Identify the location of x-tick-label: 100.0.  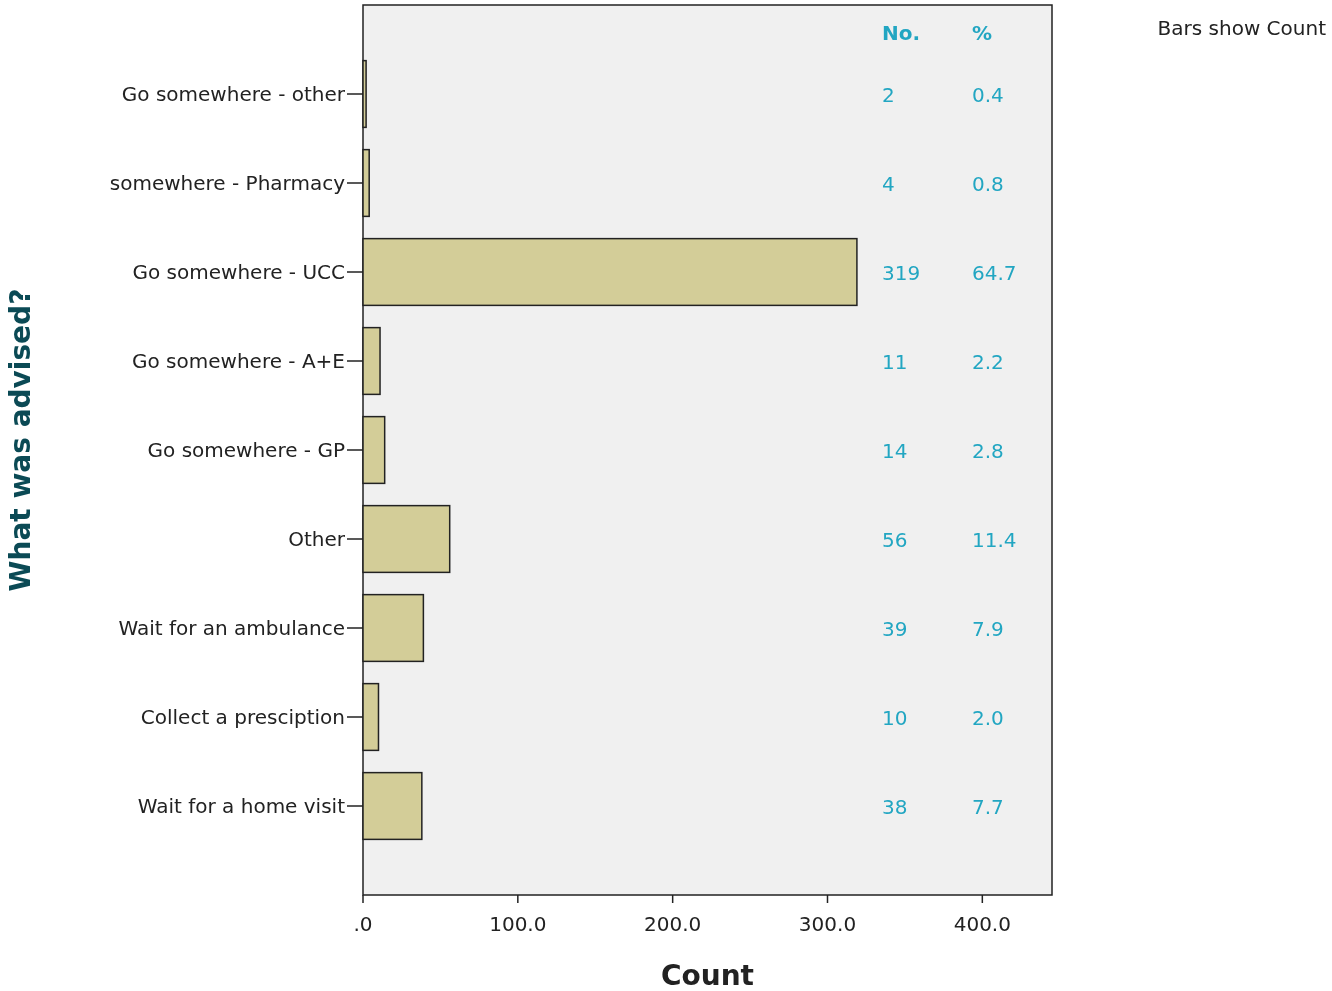
(518, 924).